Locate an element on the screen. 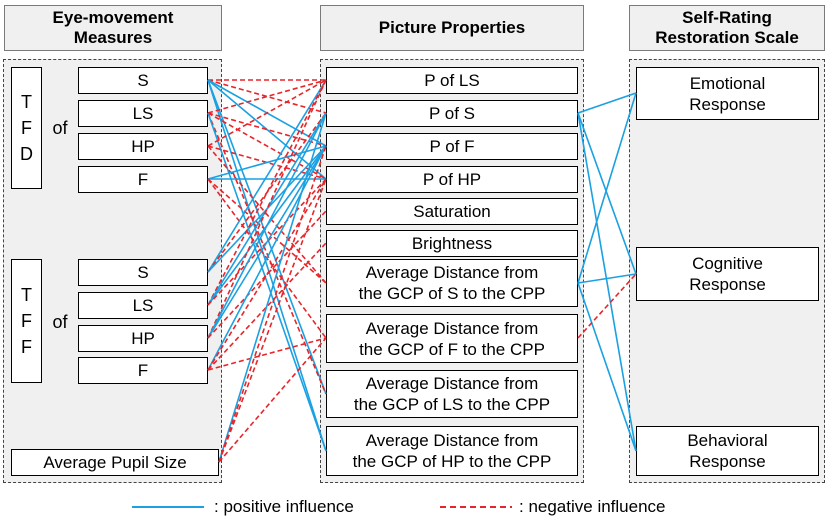 This screenshot has height=523, width=829. legend-negative-label: : negative influence is located at coordinates (592, 506).